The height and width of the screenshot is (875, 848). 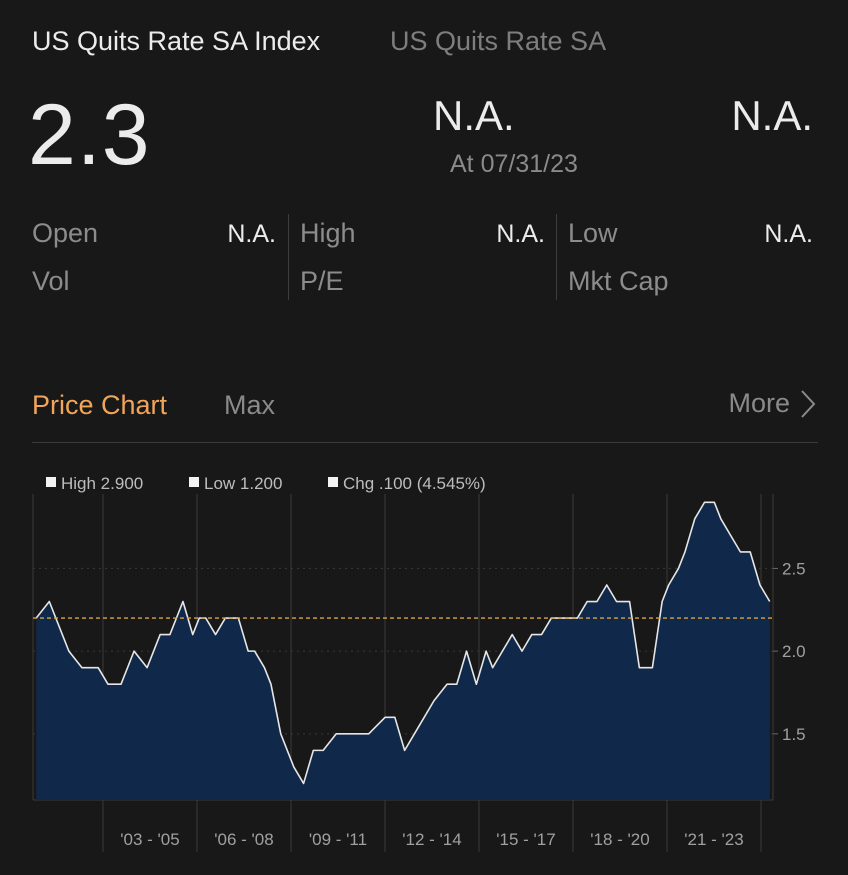 What do you see at coordinates (176, 41) in the screenshot?
I see `security-title: US Quits Rate SA Index` at bounding box center [176, 41].